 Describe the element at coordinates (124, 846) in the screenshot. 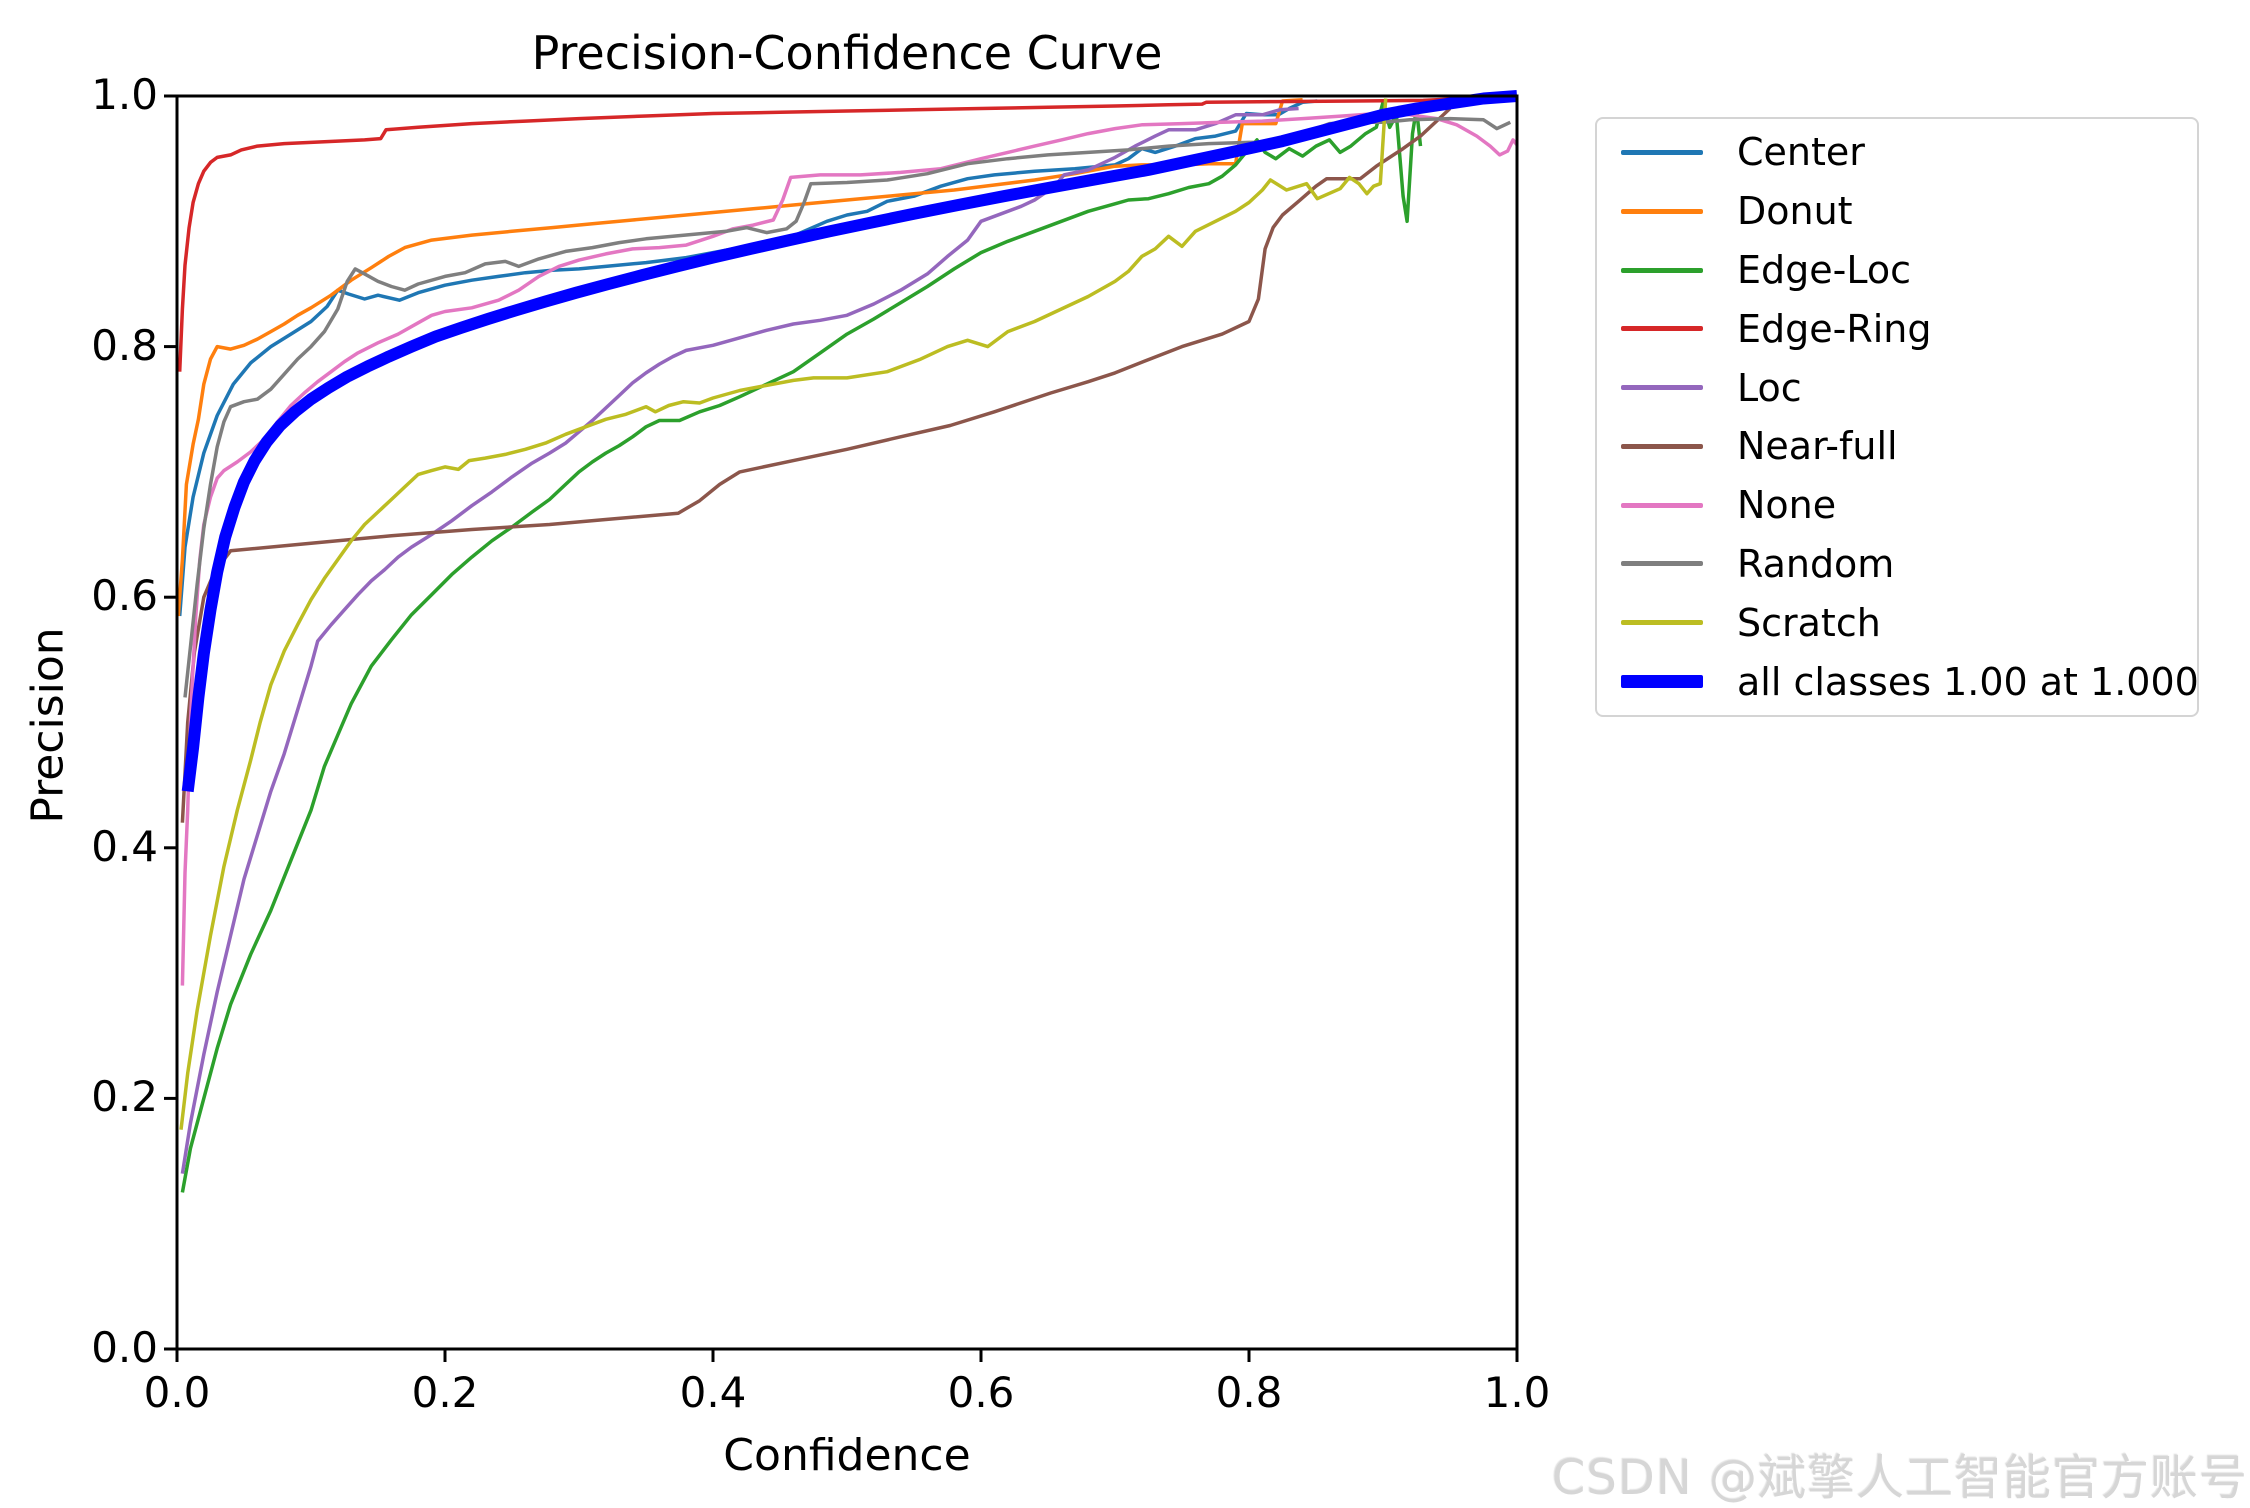

I see `y-tick-label: 0.4` at that location.